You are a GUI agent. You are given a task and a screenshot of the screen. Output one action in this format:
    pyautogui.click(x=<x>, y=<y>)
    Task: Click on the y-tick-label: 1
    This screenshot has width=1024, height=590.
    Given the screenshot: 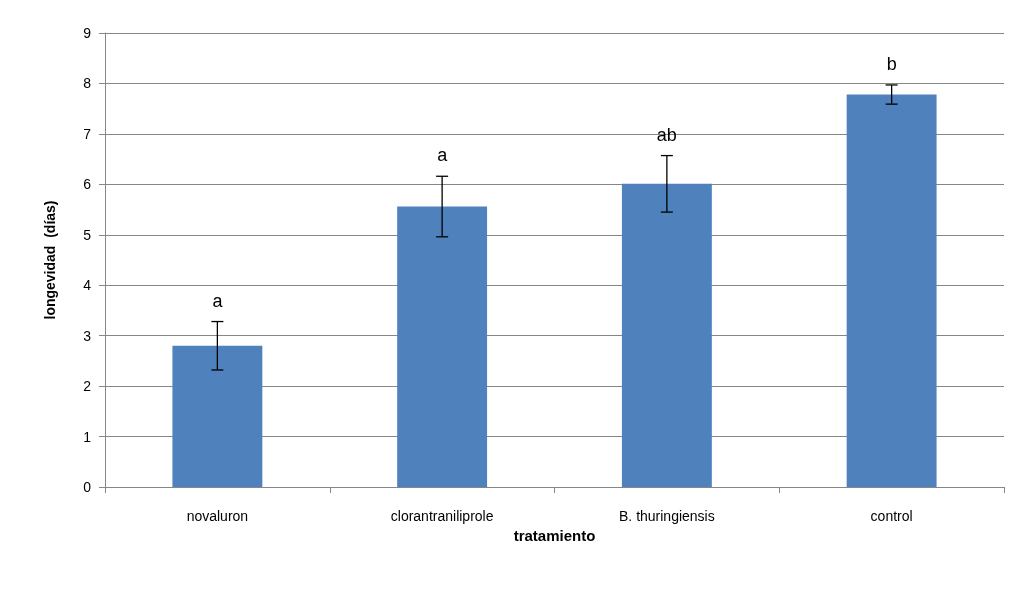 What is the action you would take?
    pyautogui.click(x=87, y=436)
    